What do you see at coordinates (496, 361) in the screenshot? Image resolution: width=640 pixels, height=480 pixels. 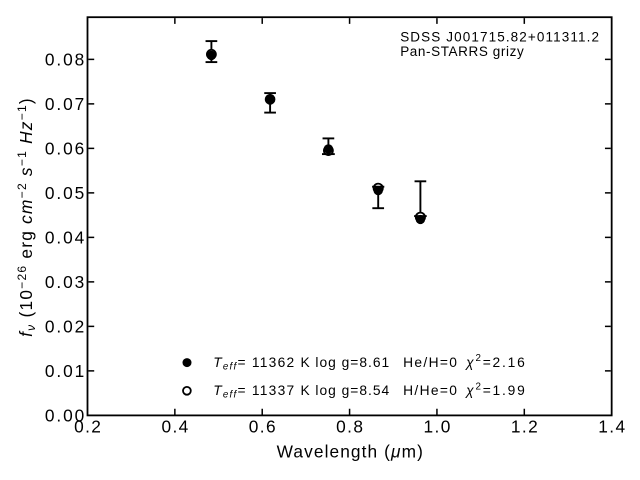 I see `svg-text: χ2=2.16` at bounding box center [496, 361].